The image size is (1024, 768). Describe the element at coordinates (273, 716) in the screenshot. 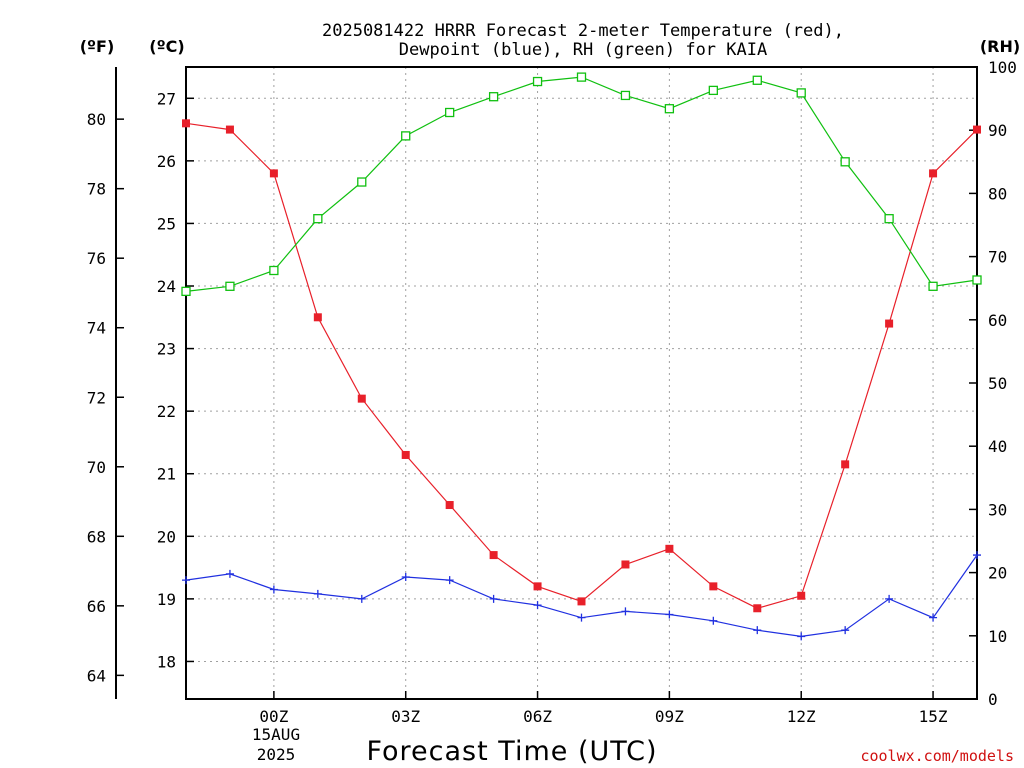

I see `x-tick-label: 00Z` at that location.